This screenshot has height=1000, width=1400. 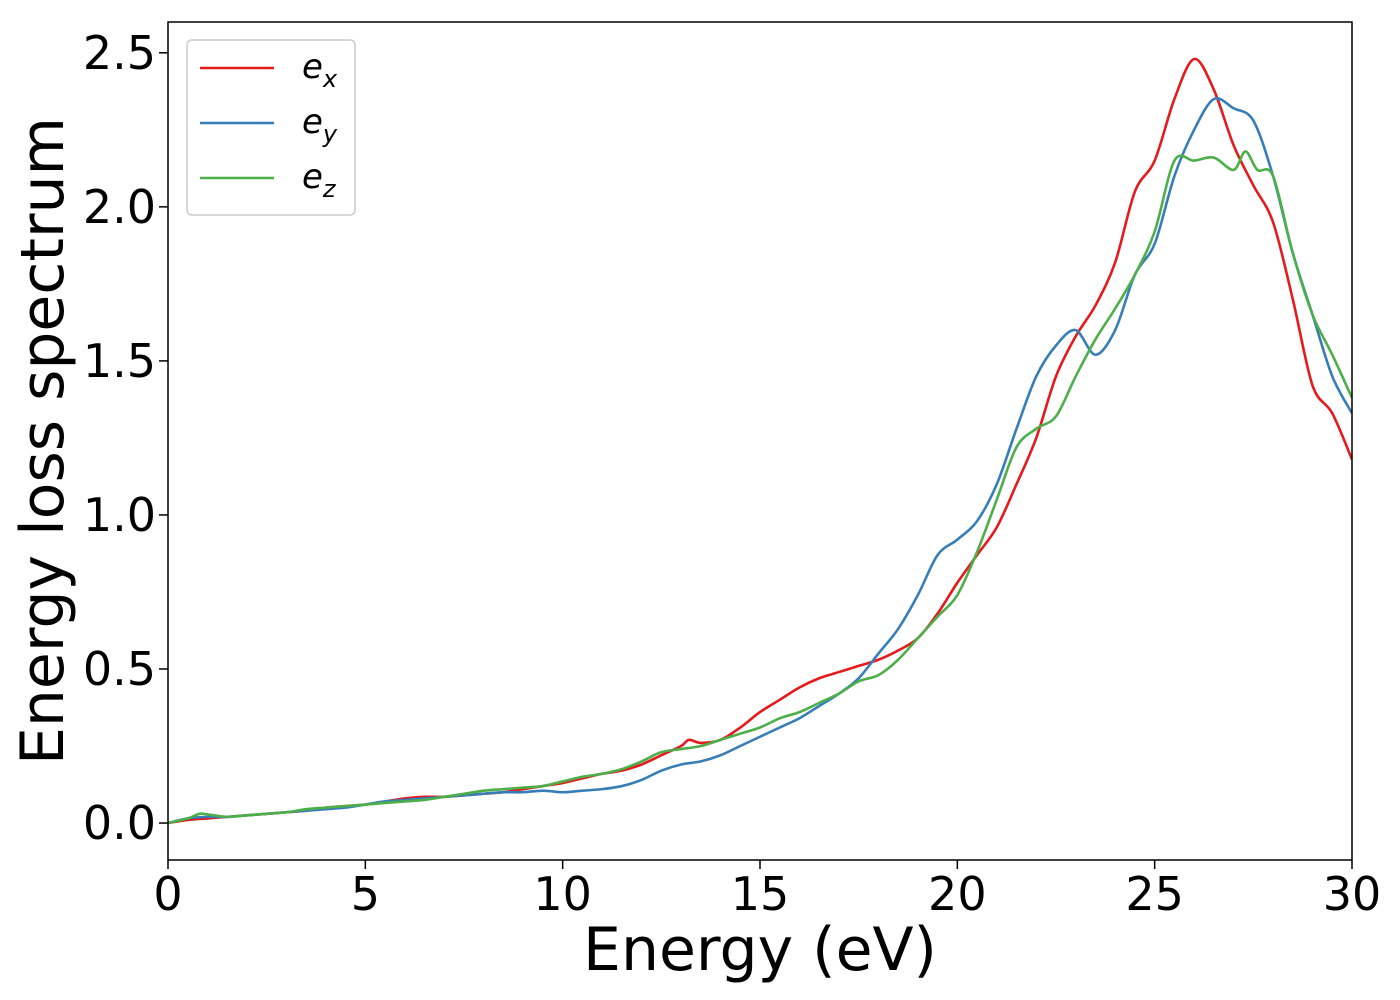 I want to click on x-tick-label: 10, so click(x=562, y=894).